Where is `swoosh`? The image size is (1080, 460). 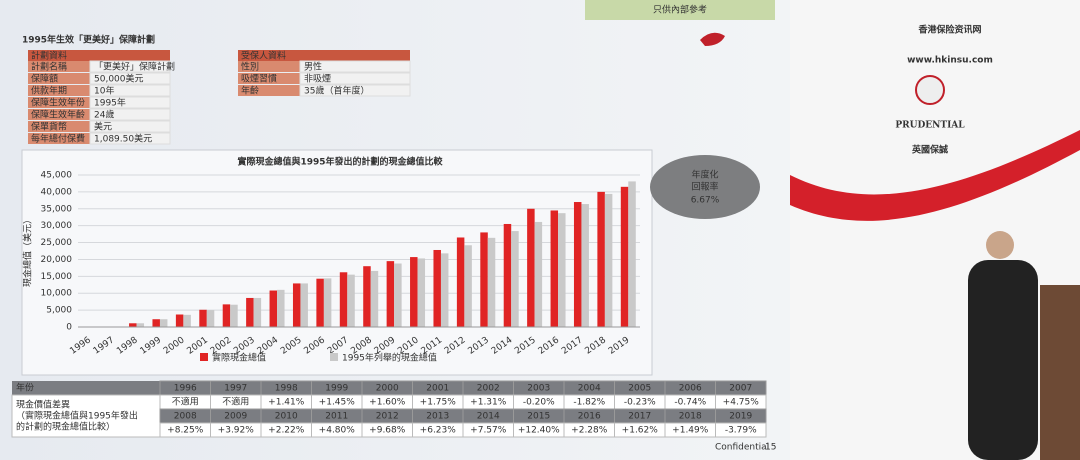 swoosh is located at coordinates (935, 175).